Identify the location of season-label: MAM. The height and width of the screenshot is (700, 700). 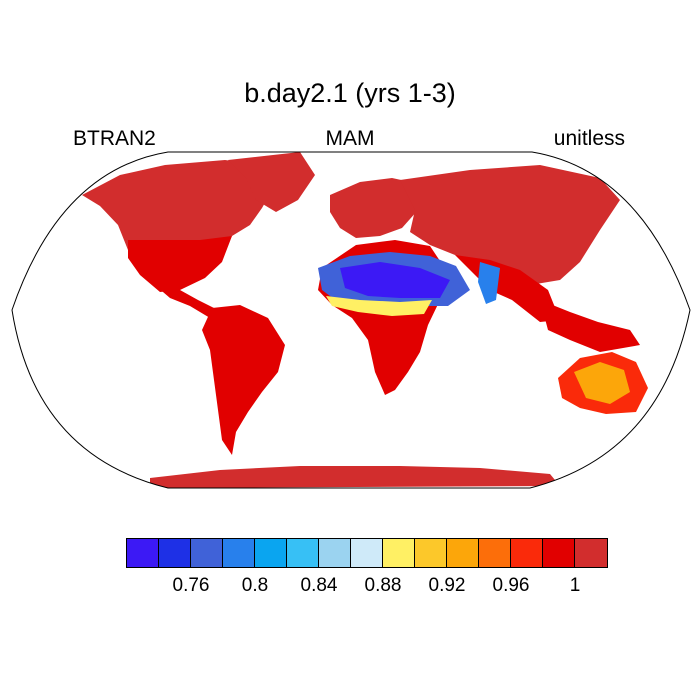
(350, 138).